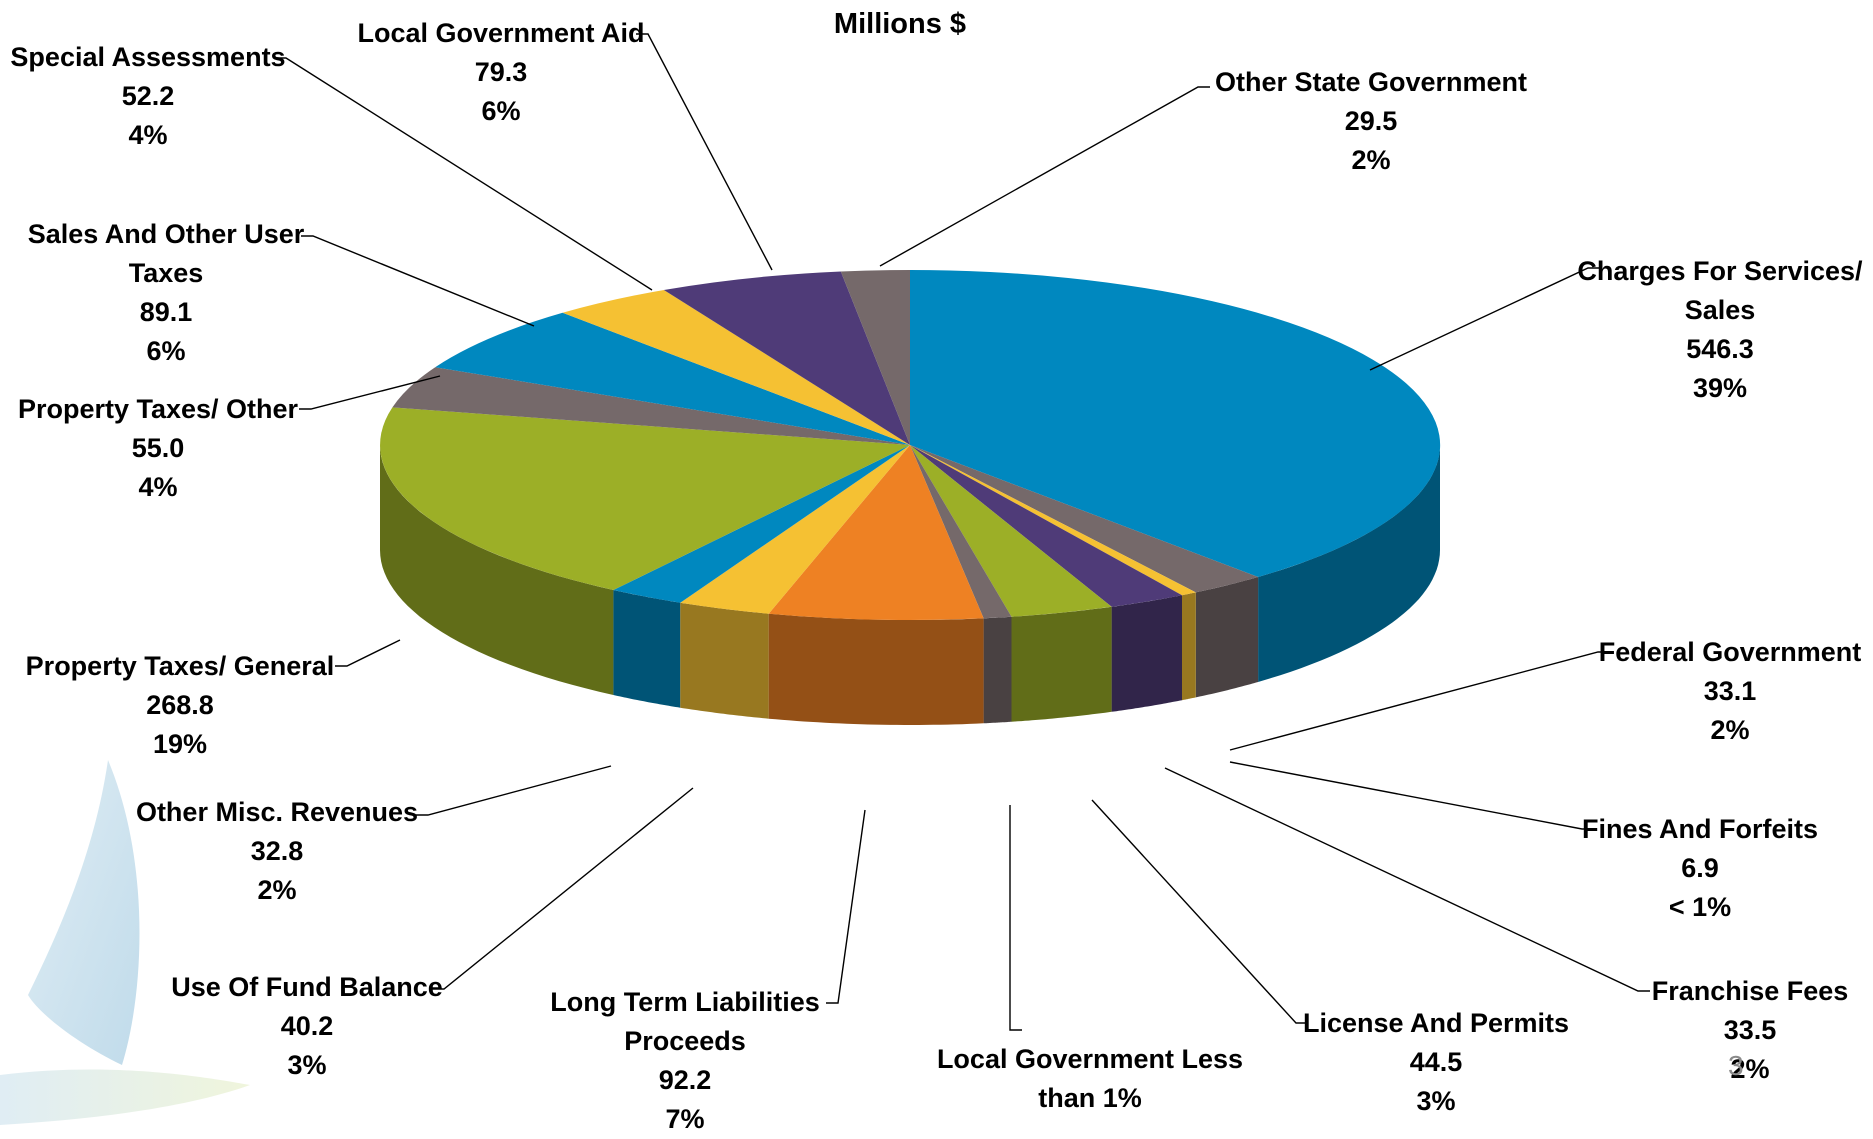  I want to click on slice-label: Federal Government 33.1 2%, so click(1726, 691).